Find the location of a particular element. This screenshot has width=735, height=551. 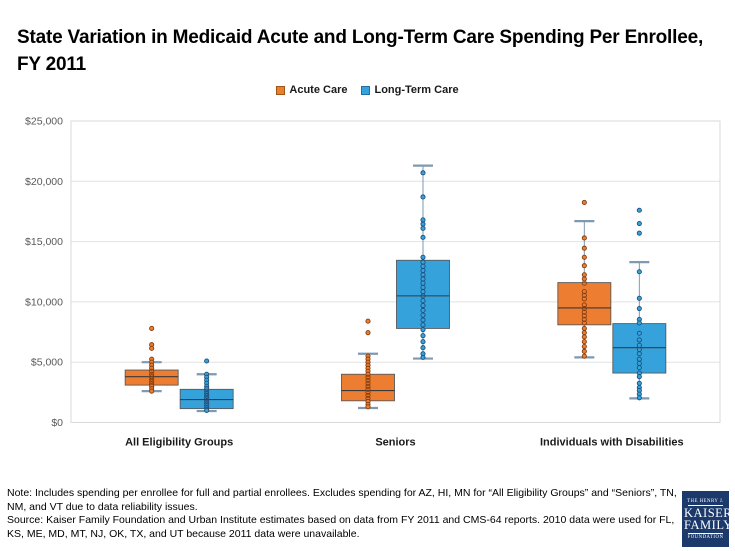

legend-item-long-term-care: Long-Term Care is located at coordinates (410, 90).